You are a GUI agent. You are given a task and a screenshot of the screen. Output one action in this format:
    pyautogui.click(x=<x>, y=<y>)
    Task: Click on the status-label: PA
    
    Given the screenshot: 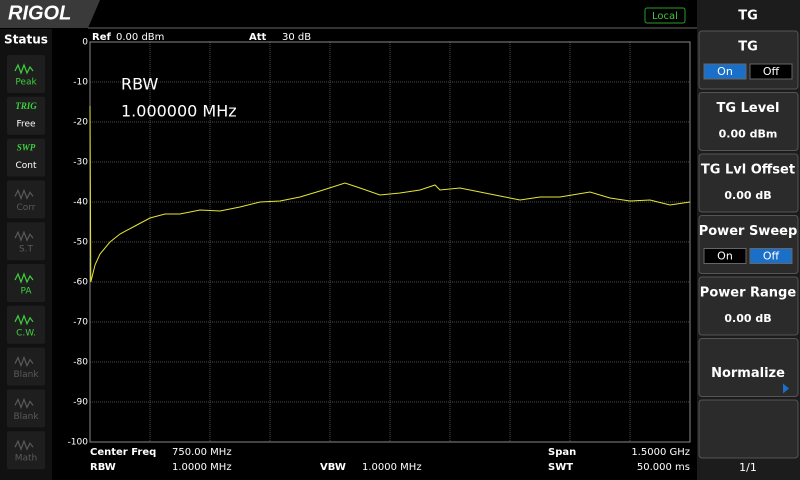 What is the action you would take?
    pyautogui.click(x=26, y=292)
    